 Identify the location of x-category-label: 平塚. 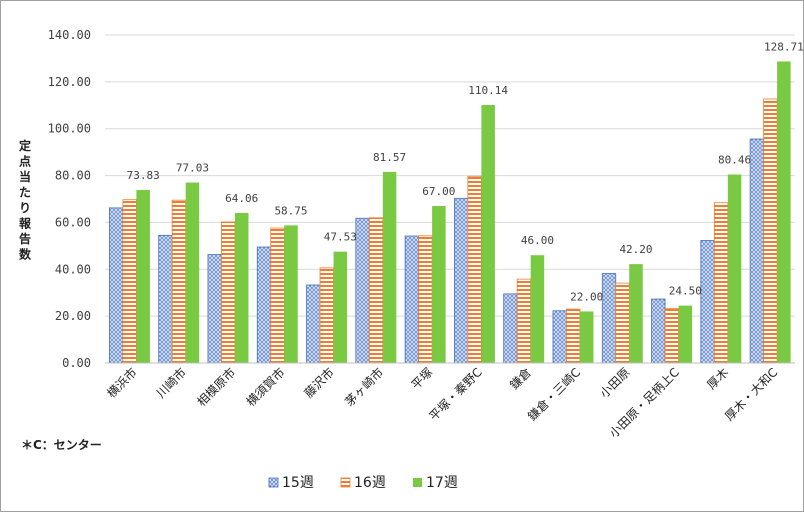
(422, 378).